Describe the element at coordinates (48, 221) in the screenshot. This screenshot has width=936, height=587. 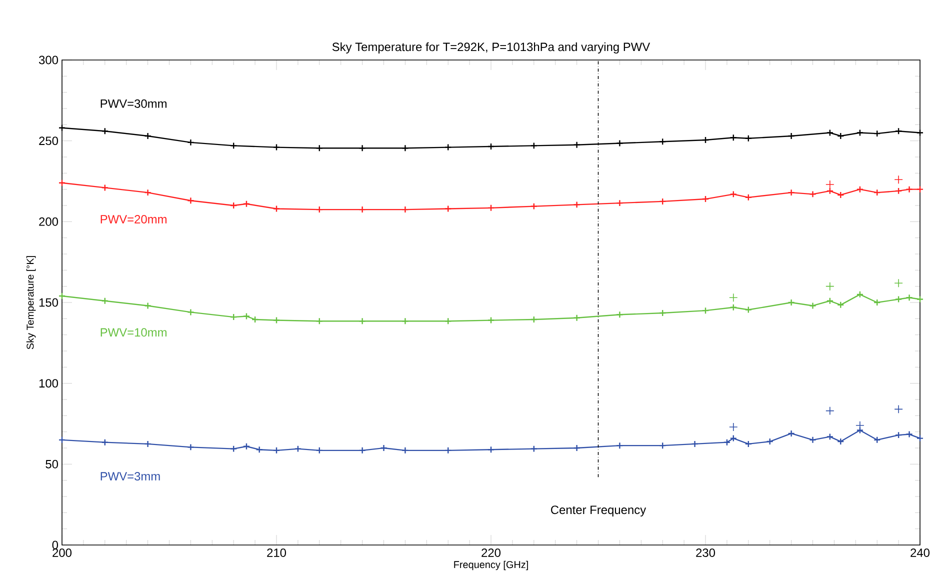
I see `y-tick-label: 200` at that location.